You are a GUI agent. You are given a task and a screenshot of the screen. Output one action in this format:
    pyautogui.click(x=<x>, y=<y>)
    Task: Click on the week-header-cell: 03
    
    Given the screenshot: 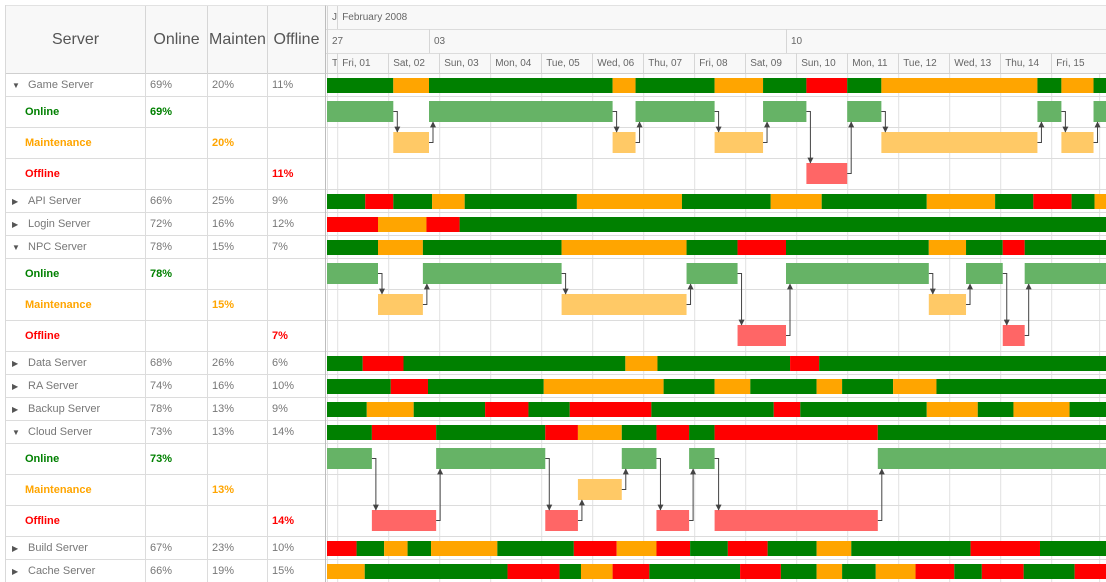 What is the action you would take?
    pyautogui.click(x=607, y=41)
    